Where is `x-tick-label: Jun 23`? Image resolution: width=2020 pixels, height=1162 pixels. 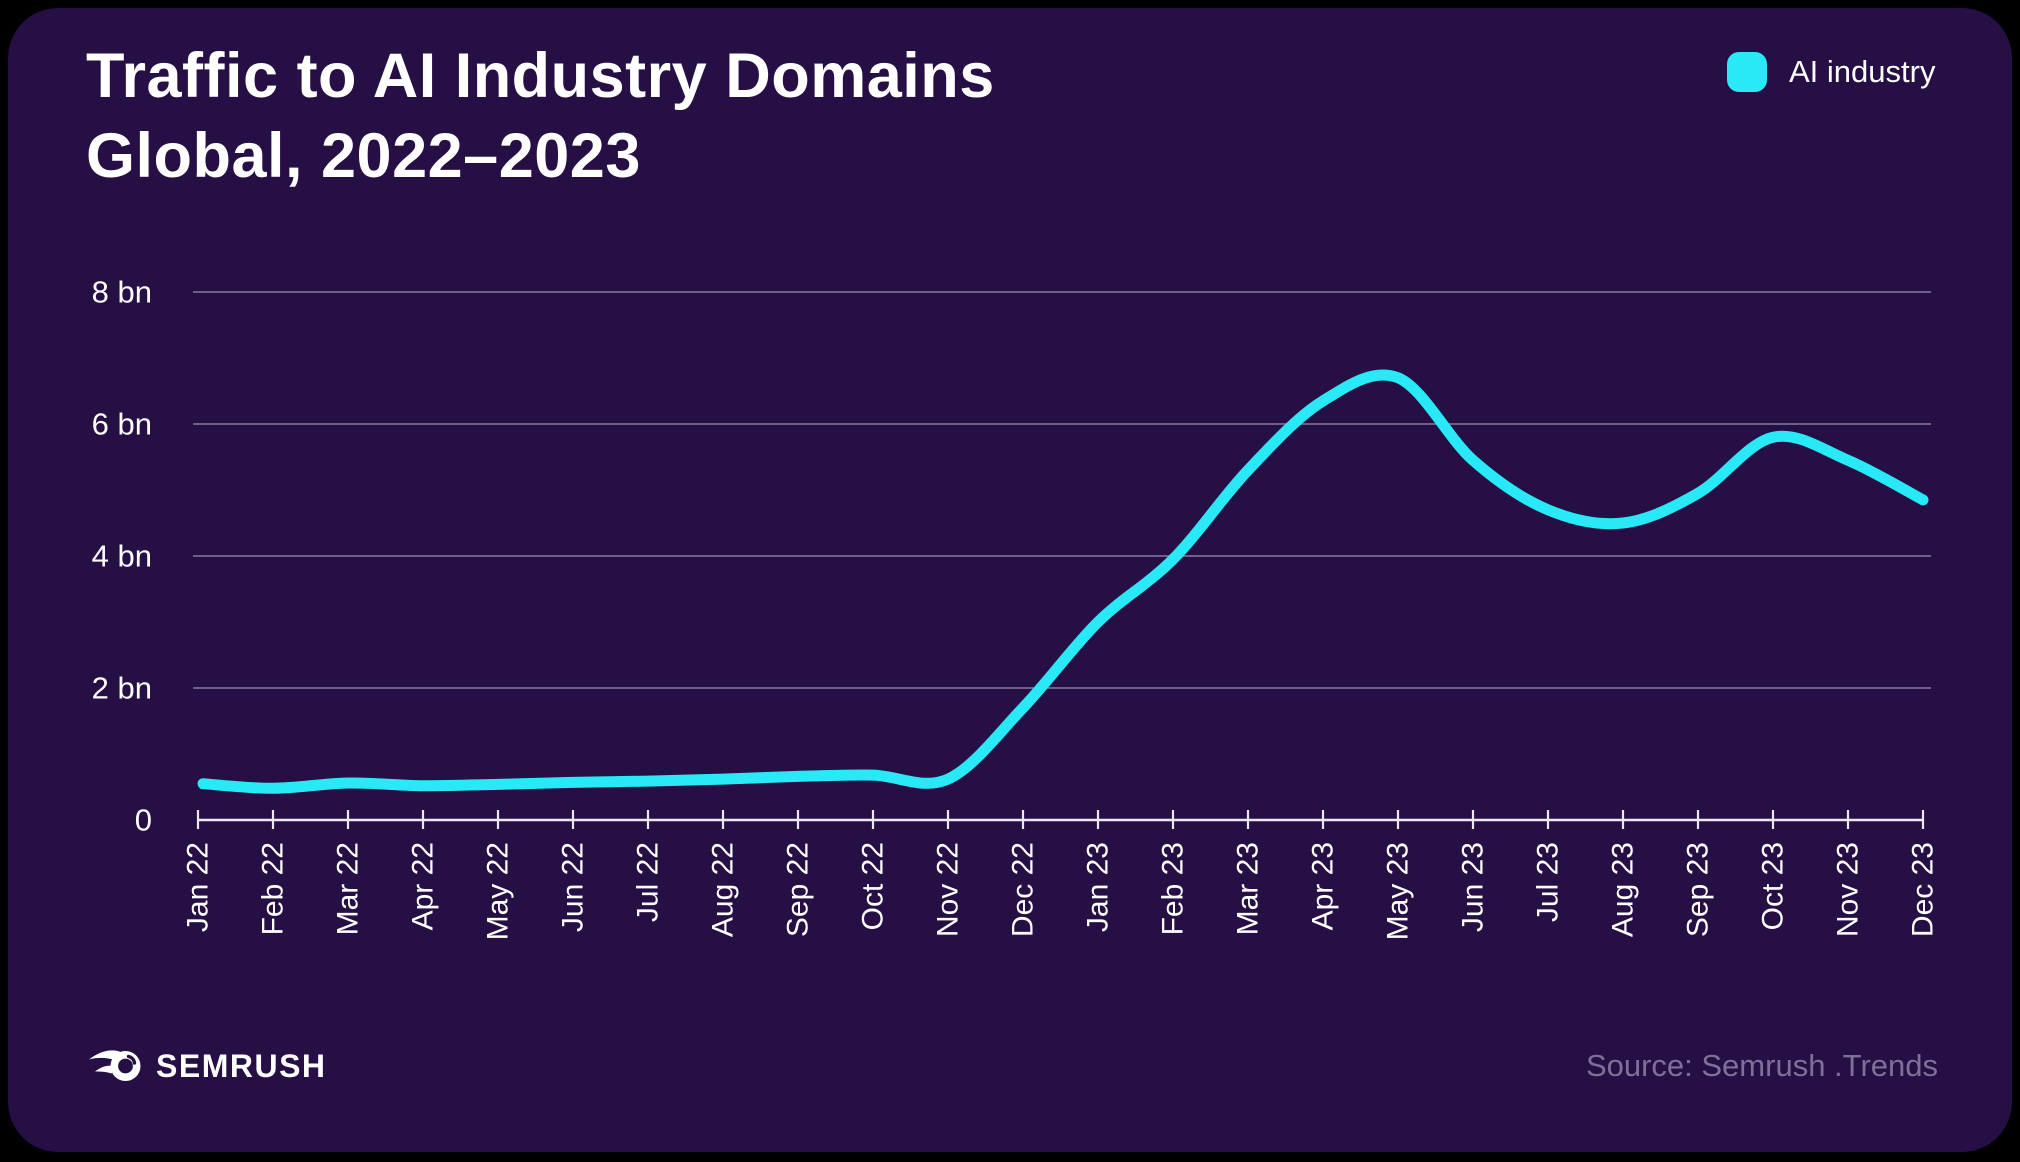 x-tick-label: Jun 23 is located at coordinates (1473, 887).